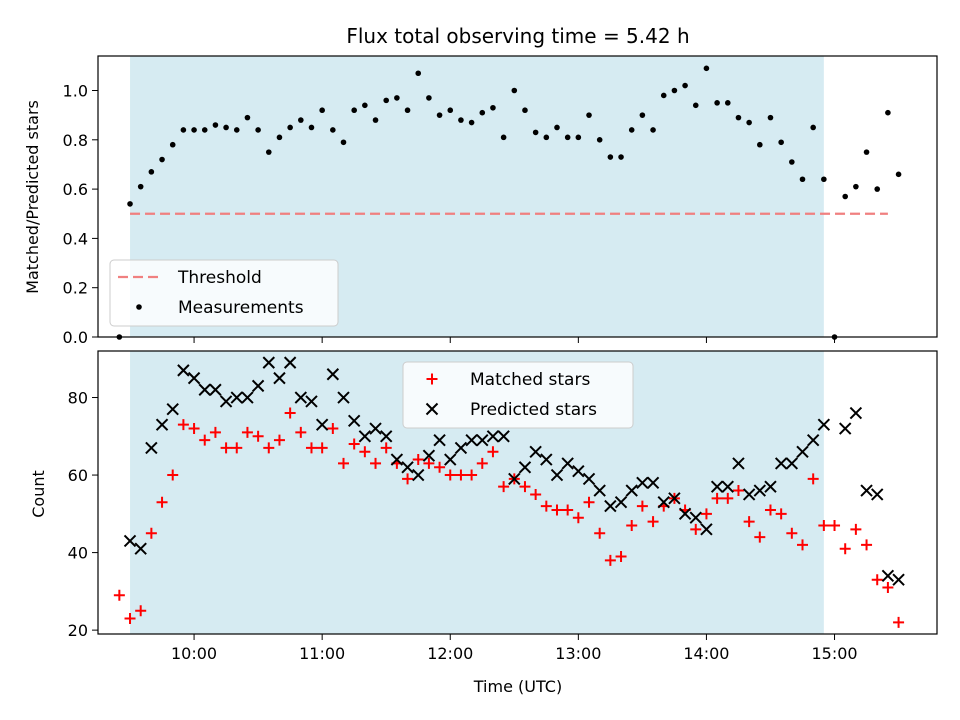 The height and width of the screenshot is (720, 960). I want to click on y-tick-label: 80, so click(78, 398).